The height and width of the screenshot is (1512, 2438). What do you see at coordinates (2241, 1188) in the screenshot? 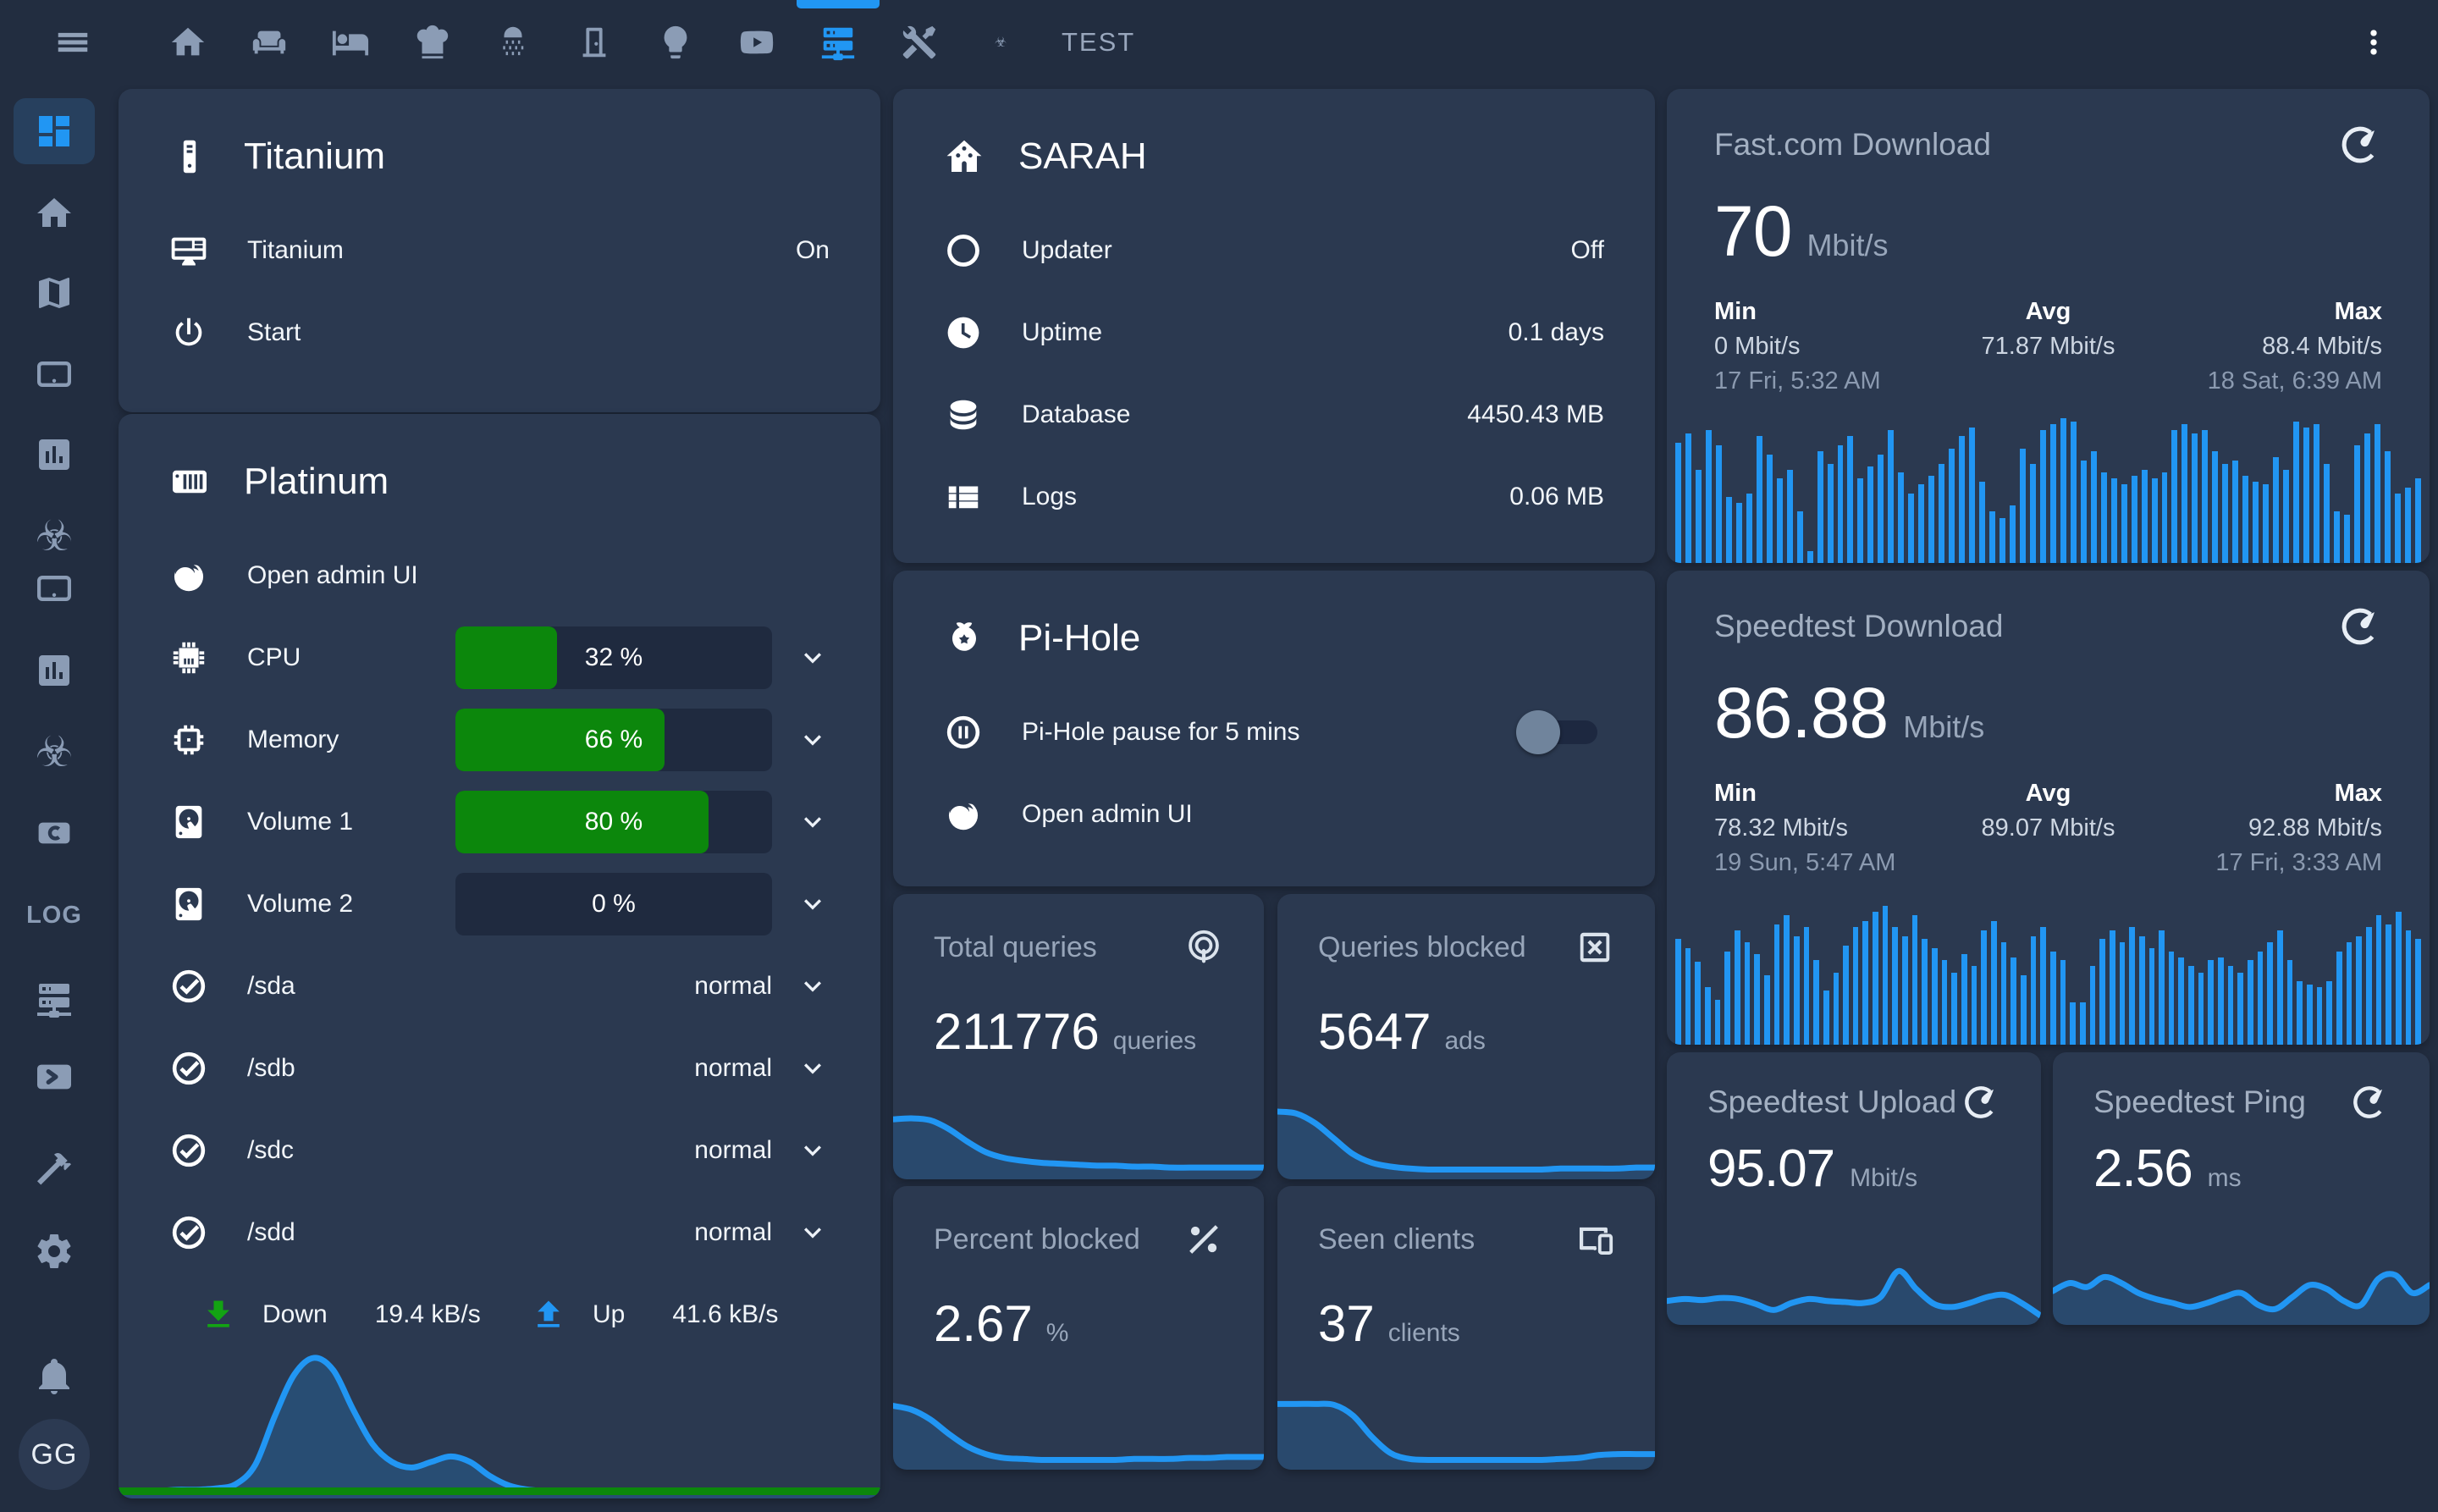
I see `card-speedtest-ping: Speedtest Ping 2.56 ms` at bounding box center [2241, 1188].